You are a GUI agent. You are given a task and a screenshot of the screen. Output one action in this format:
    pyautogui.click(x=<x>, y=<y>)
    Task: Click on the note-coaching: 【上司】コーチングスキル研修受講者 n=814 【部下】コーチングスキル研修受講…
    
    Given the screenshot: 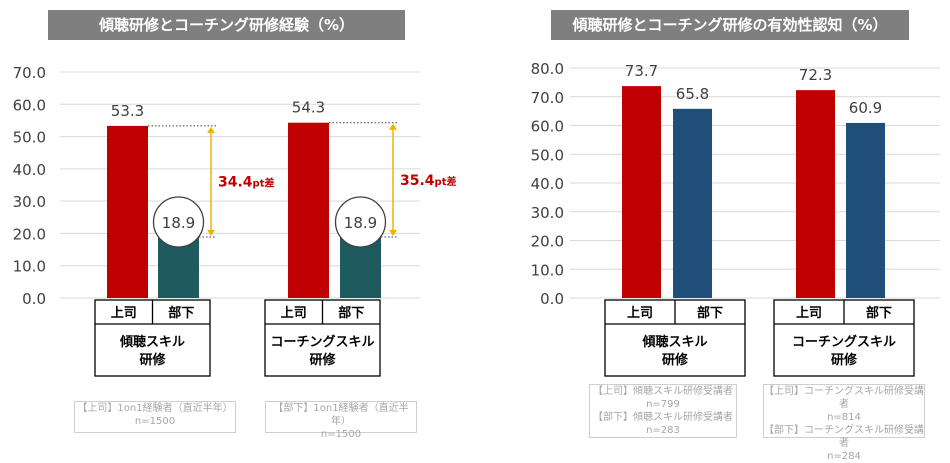 What is the action you would take?
    pyautogui.click(x=844, y=423)
    